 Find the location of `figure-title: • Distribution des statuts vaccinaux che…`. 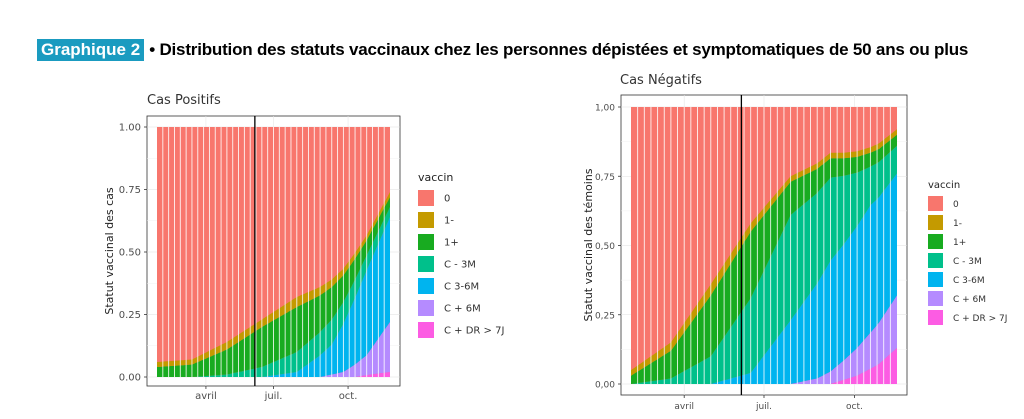

figure-title: • Distribution des statuts vaccinaux che… is located at coordinates (559, 49).